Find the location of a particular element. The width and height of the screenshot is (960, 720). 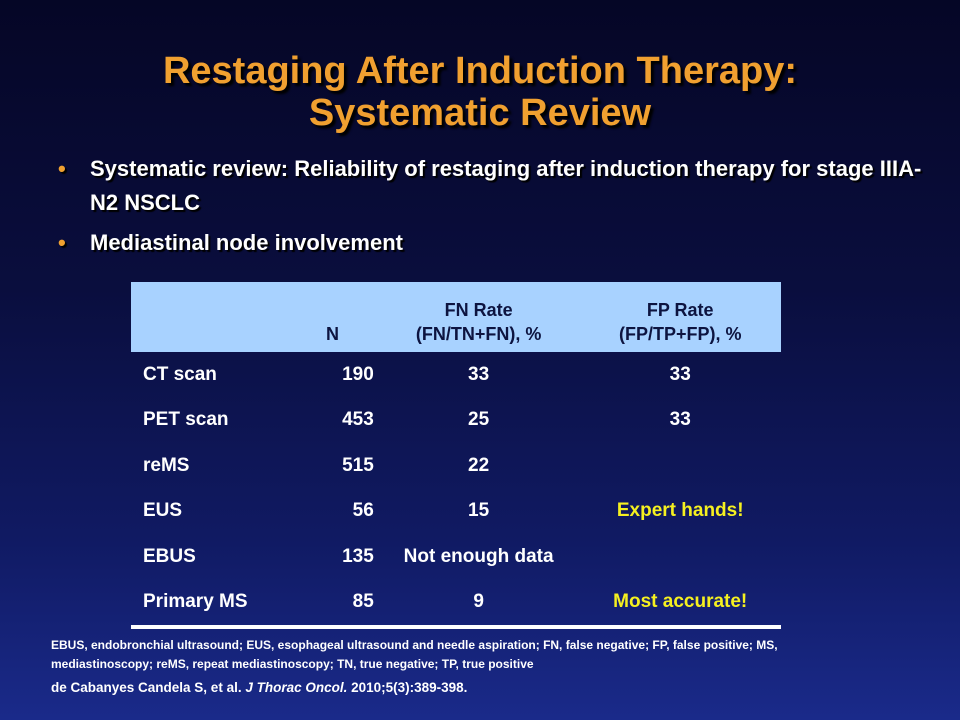

header-n-label: N is located at coordinates (332, 334).